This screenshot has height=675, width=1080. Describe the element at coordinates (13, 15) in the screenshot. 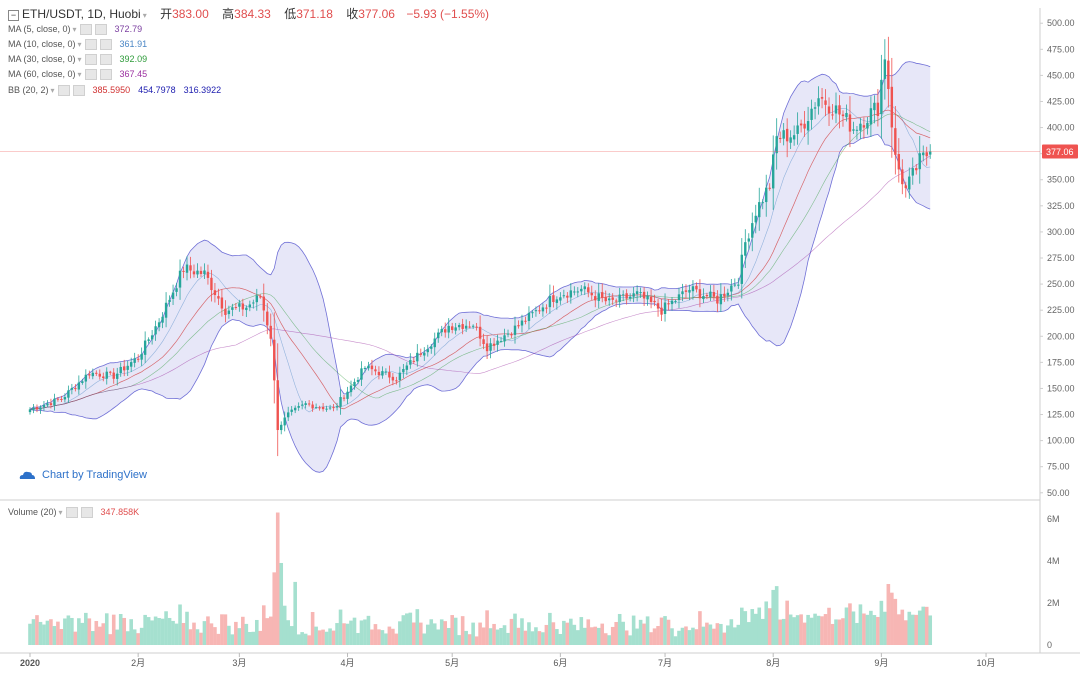

I see `collapse-icon: −` at that location.